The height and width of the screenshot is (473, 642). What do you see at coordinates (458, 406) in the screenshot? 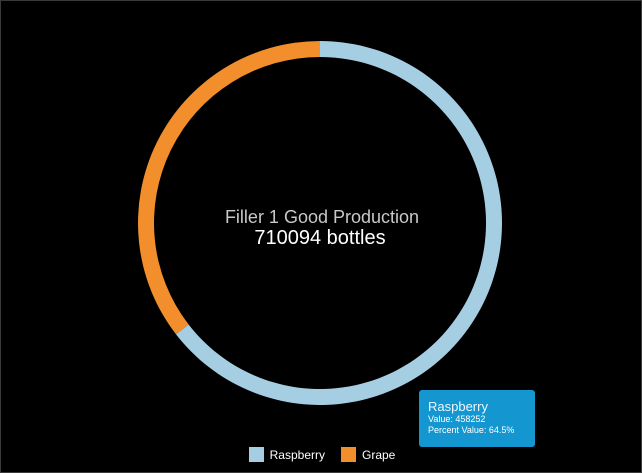
I see `tooltip-series-name: Raspberry` at bounding box center [458, 406].